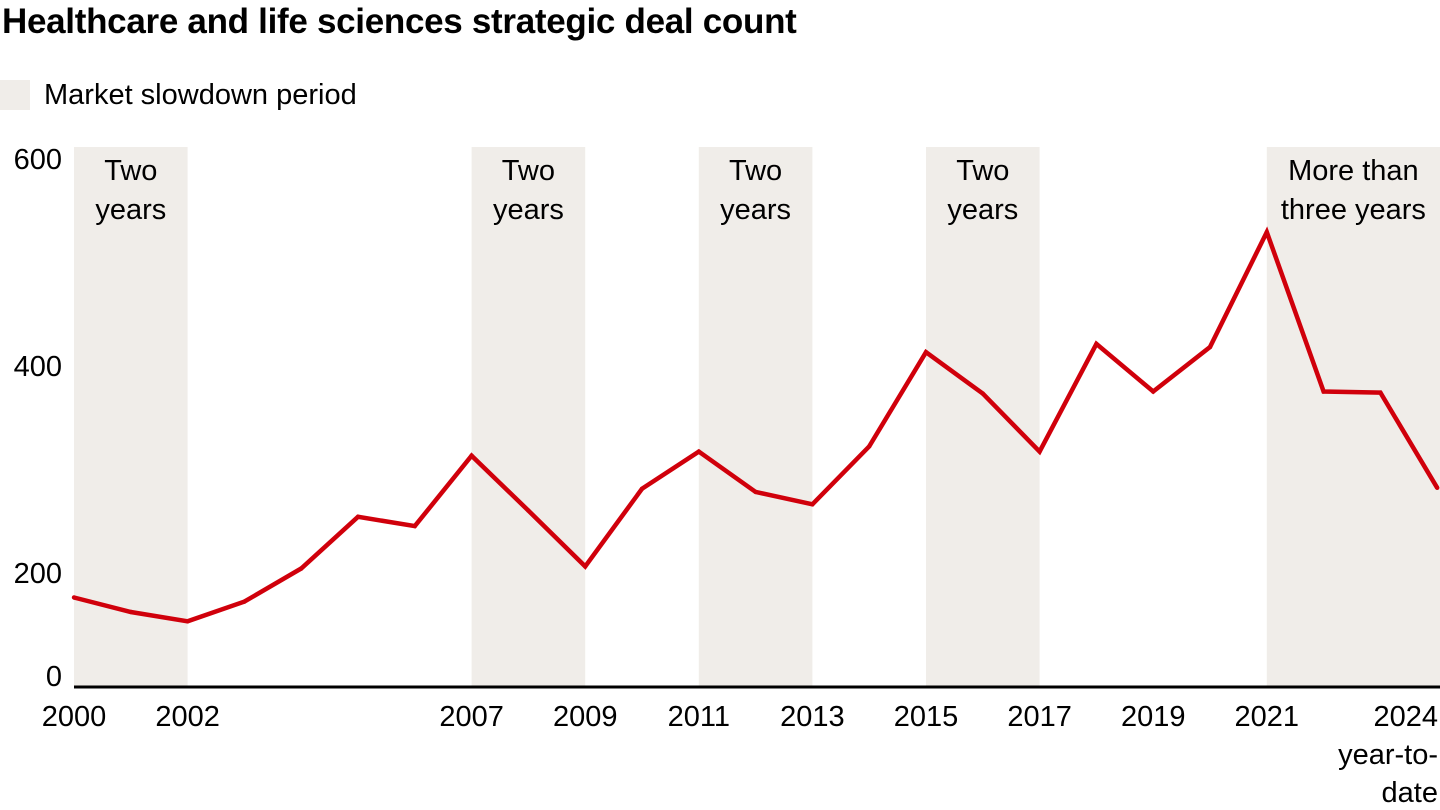 The height and width of the screenshot is (810, 1440). Describe the element at coordinates (1153, 717) in the screenshot. I see `x-tick-label-2019: 2019` at that location.